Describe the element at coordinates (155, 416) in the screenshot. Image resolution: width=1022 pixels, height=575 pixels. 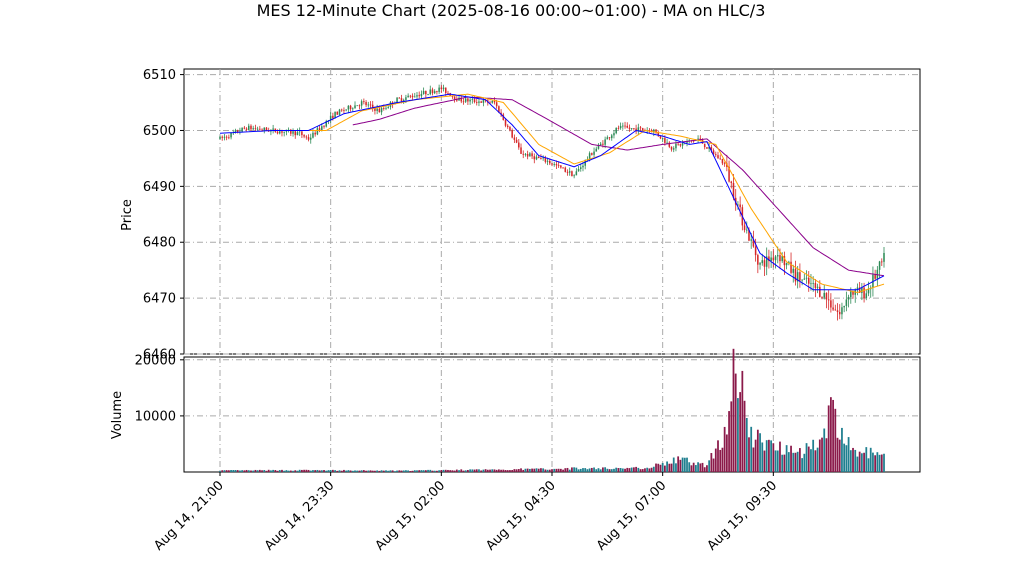
I see `volume-tick-label: 10000` at that location.